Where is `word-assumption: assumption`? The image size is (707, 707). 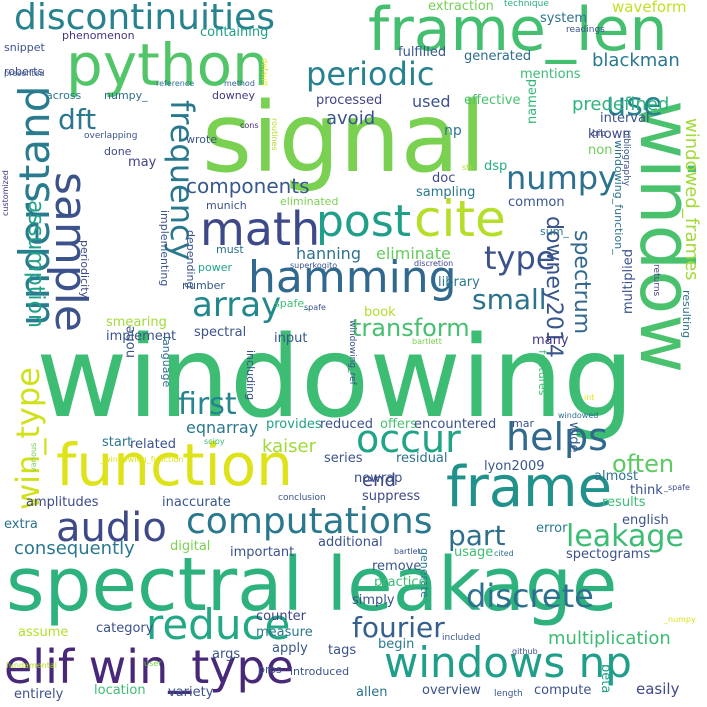
word-assumption: assumption is located at coordinates (35, 264).